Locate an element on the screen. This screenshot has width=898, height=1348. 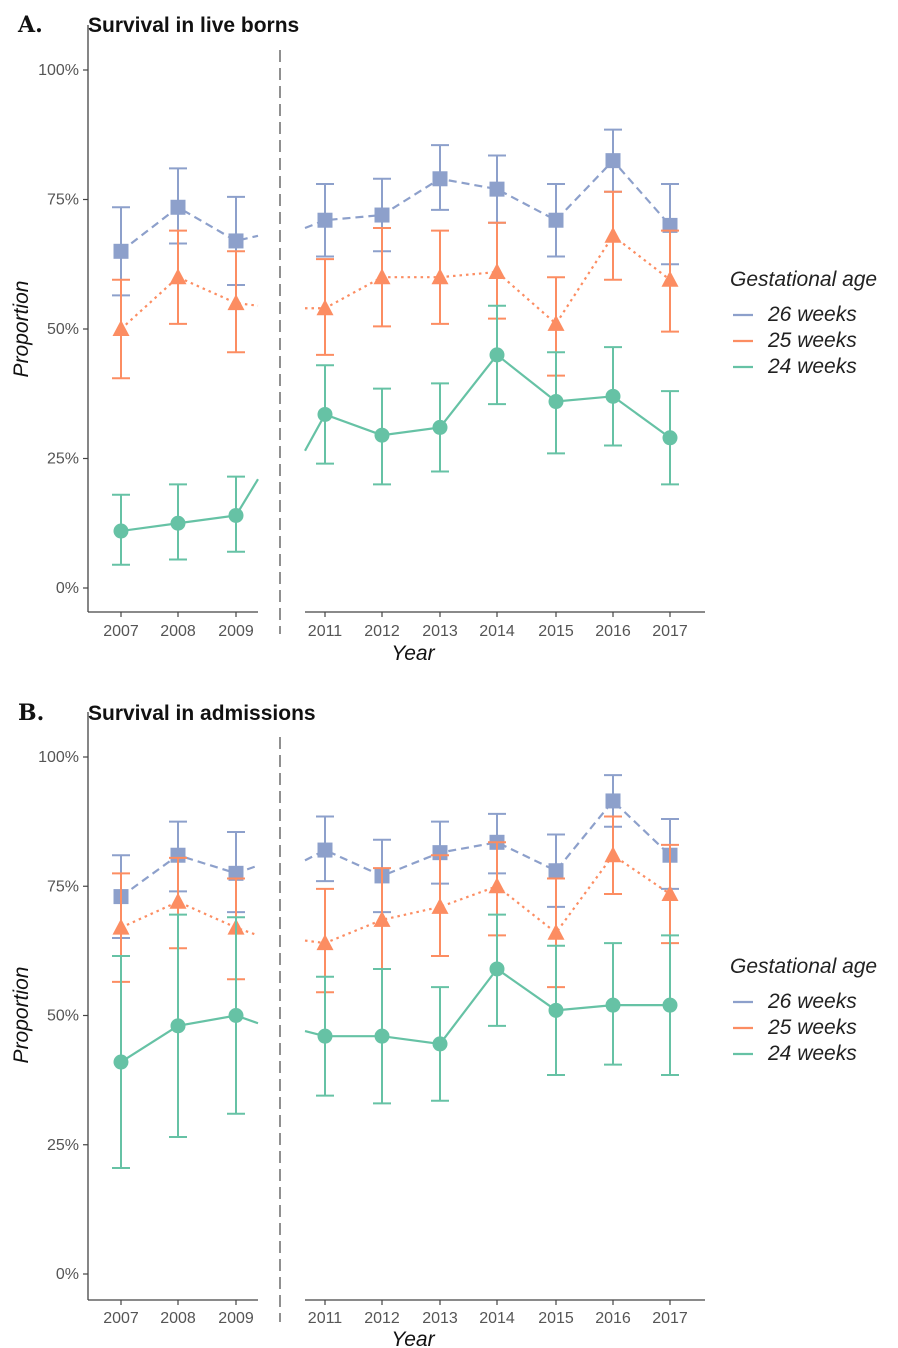
y-axis-title: Proportion is located at coordinates (21, 1015).